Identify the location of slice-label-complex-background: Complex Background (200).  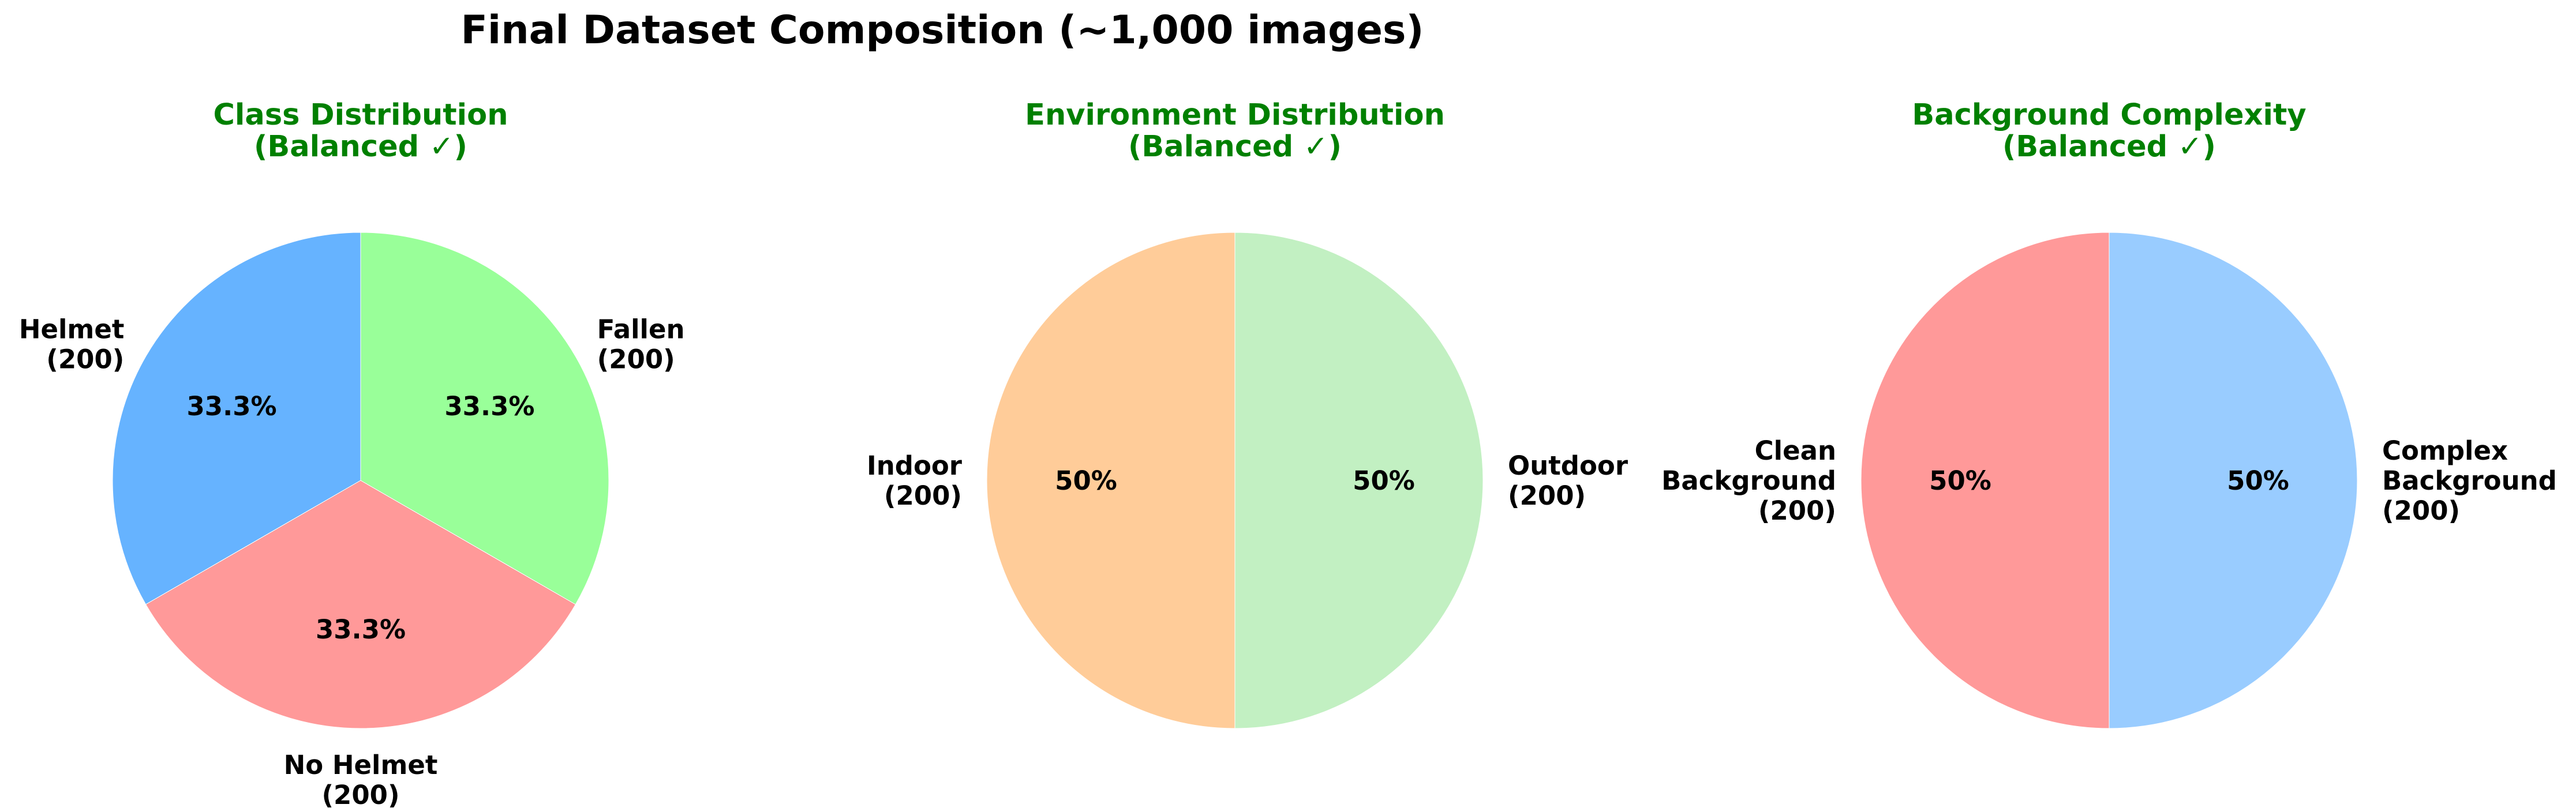
(2469, 480).